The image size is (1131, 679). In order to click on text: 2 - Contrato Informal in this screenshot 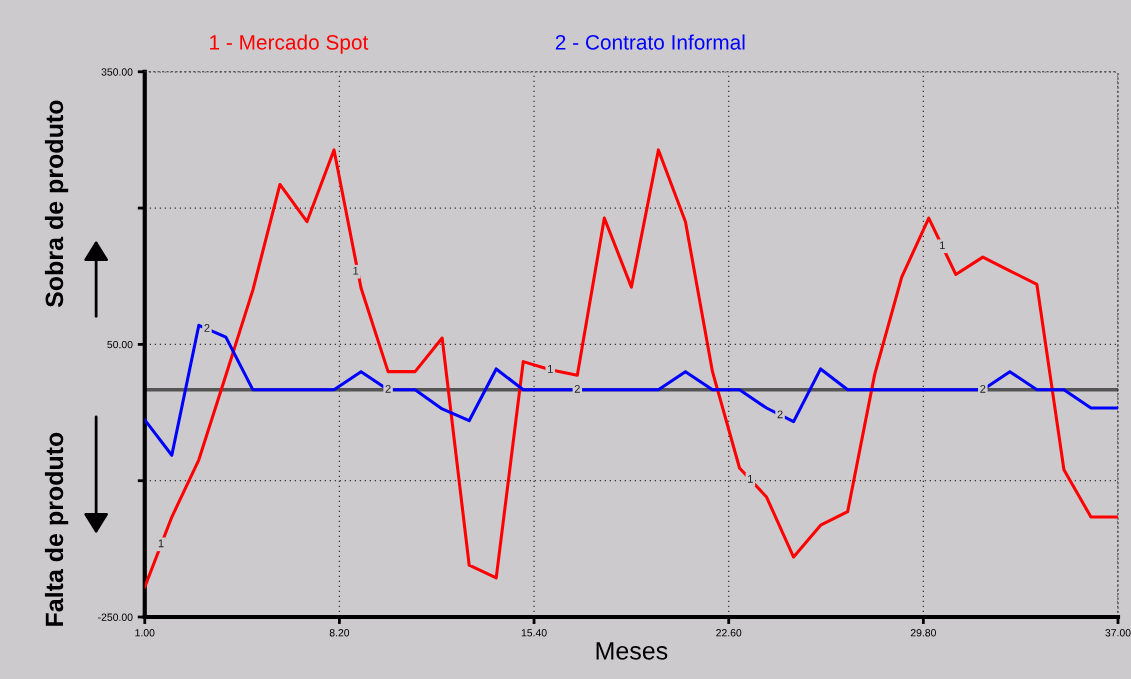, I will do `click(650, 42)`.